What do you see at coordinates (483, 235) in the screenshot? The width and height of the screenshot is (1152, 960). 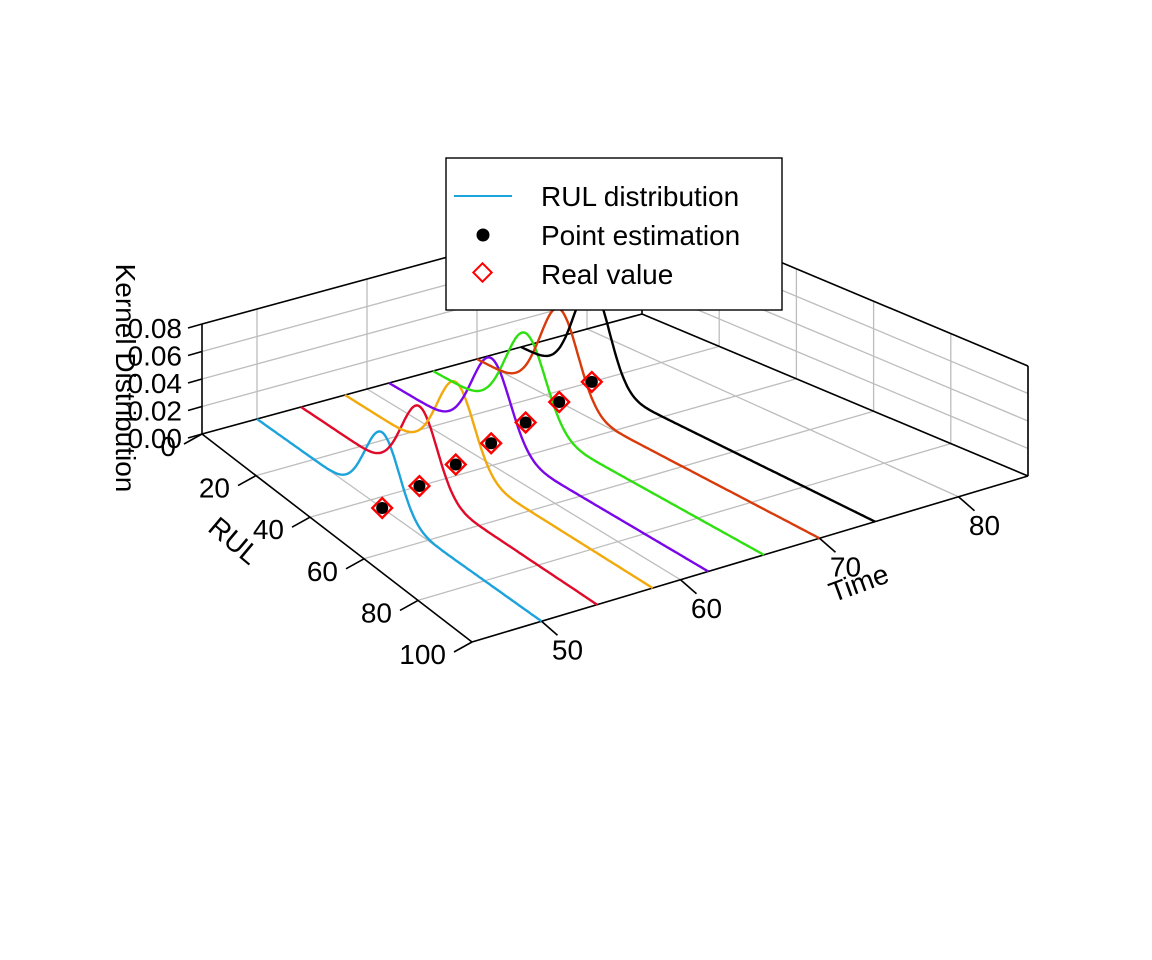 I see `legend-dot-swatch` at bounding box center [483, 235].